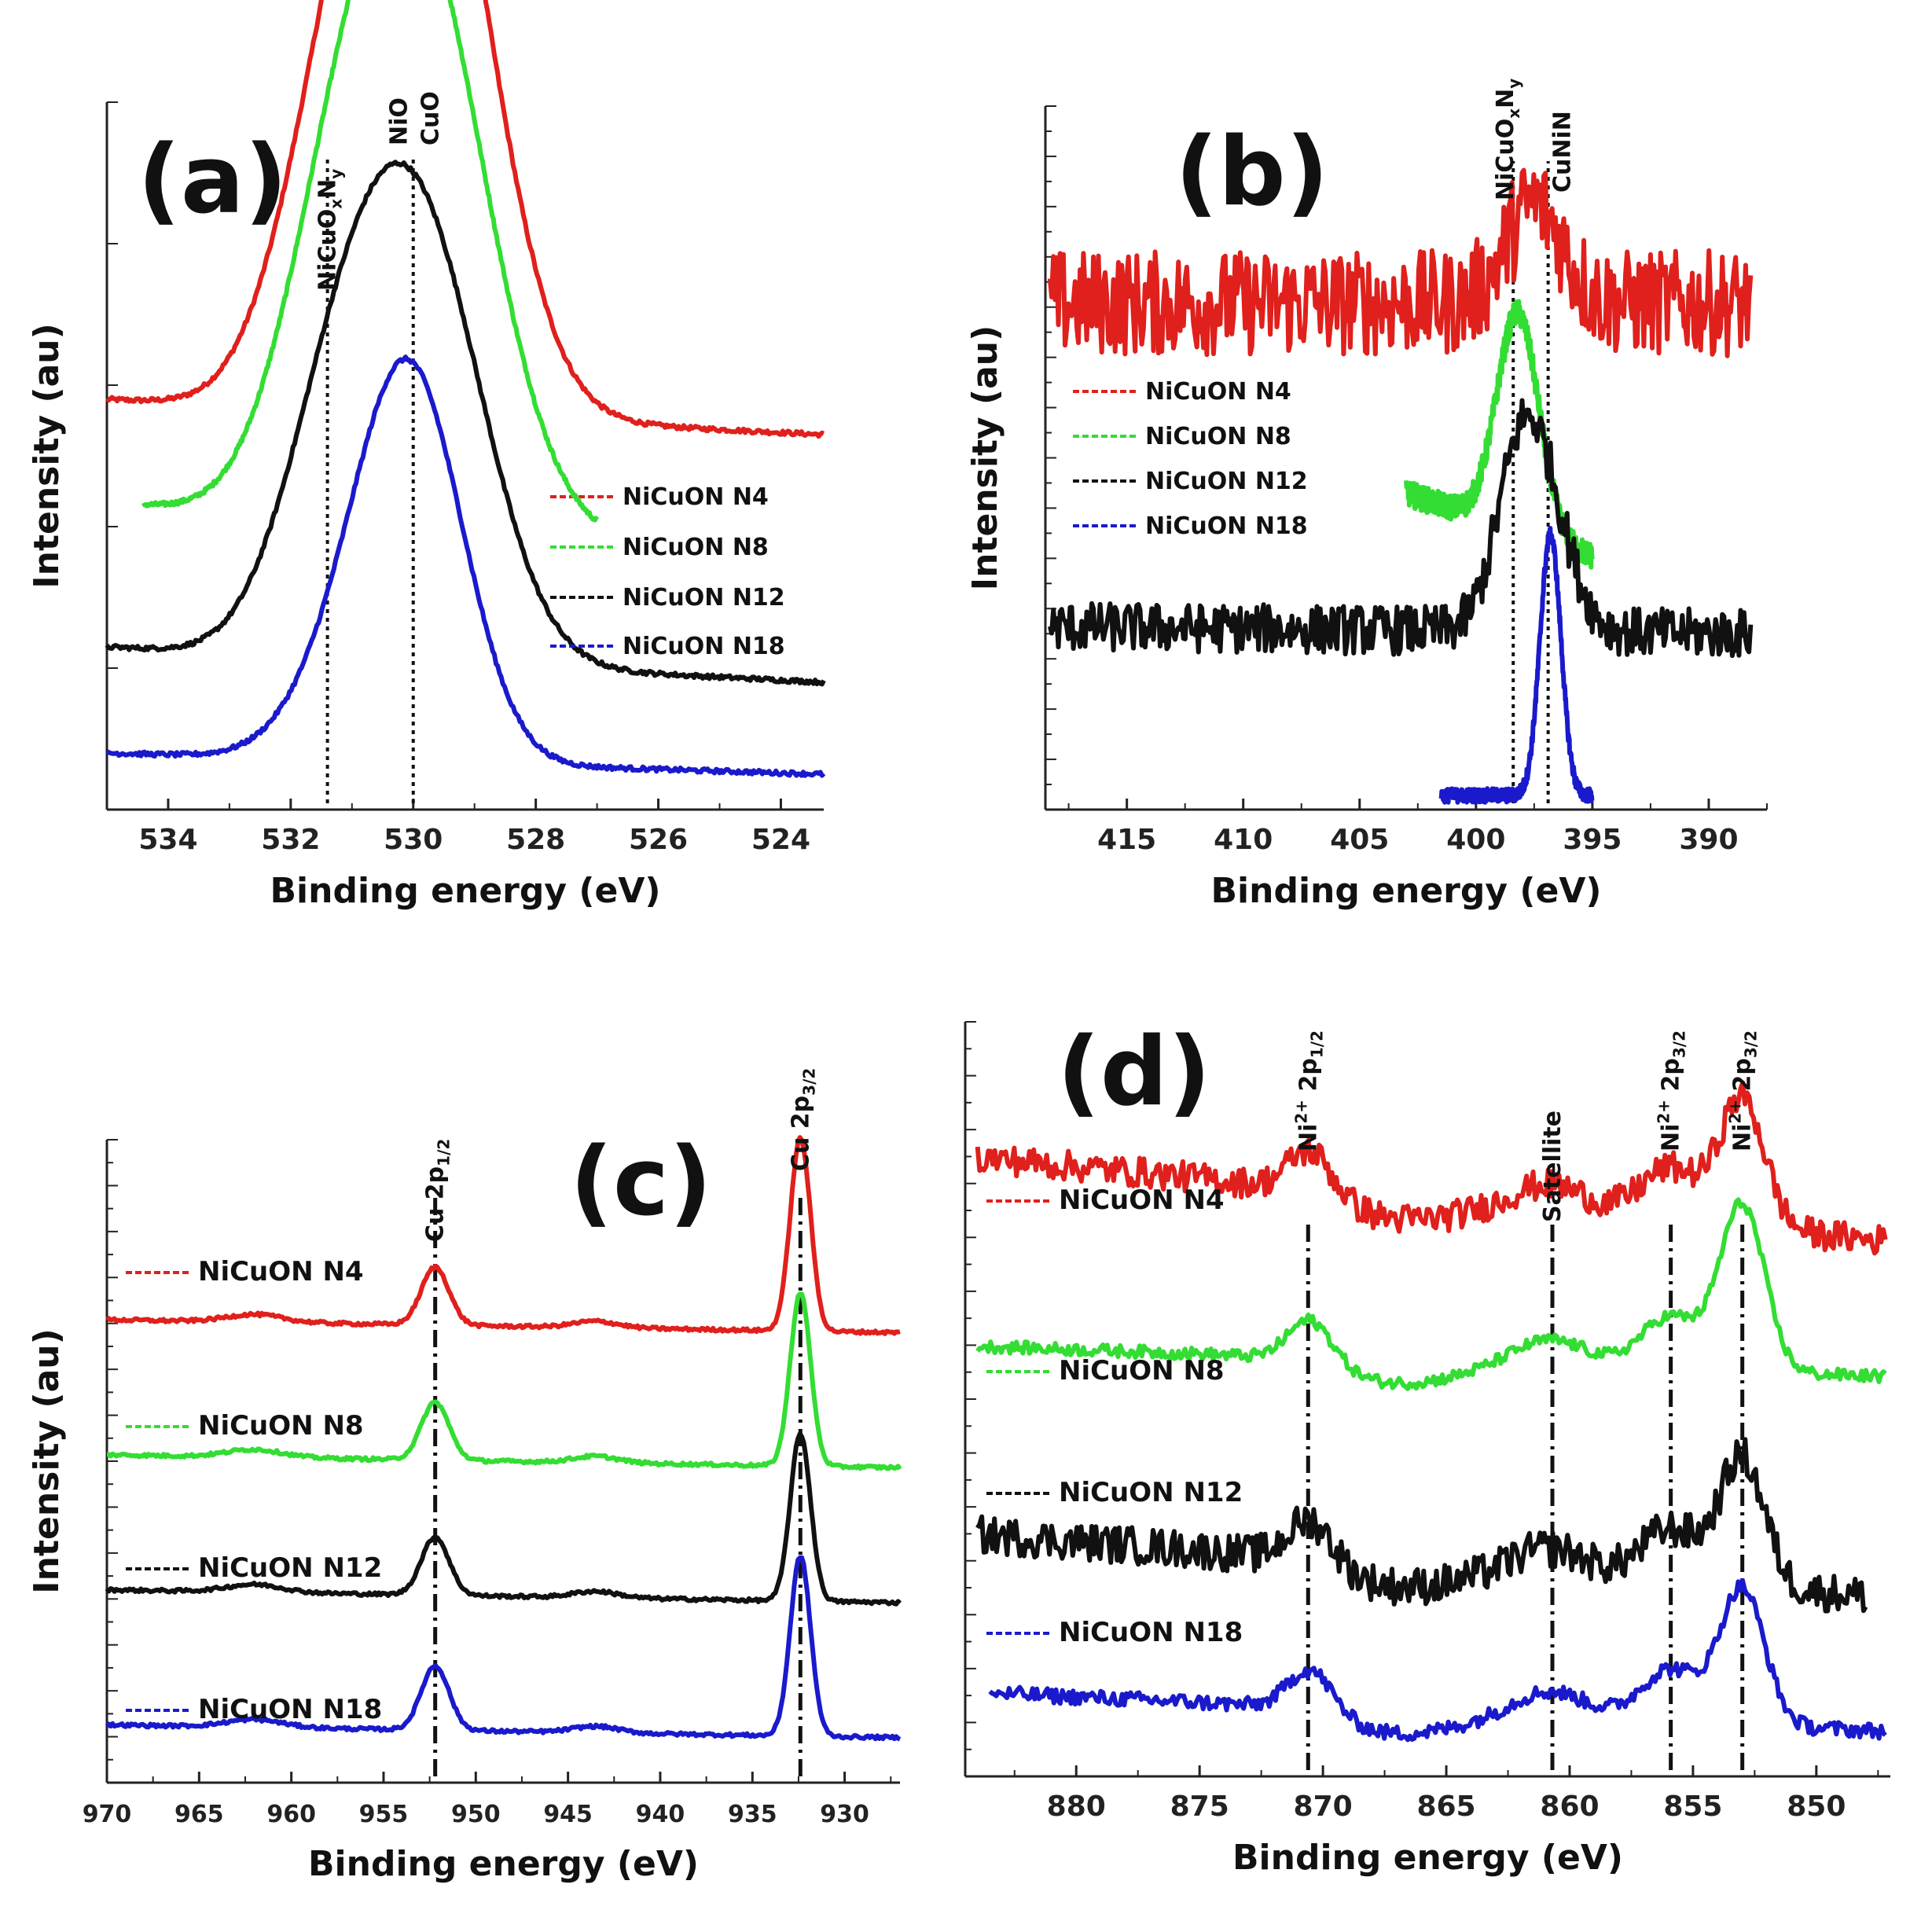 This screenshot has width=1921, height=1932. What do you see at coordinates (641, 1182) in the screenshot?
I see `panel-letter: (c)` at bounding box center [641, 1182].